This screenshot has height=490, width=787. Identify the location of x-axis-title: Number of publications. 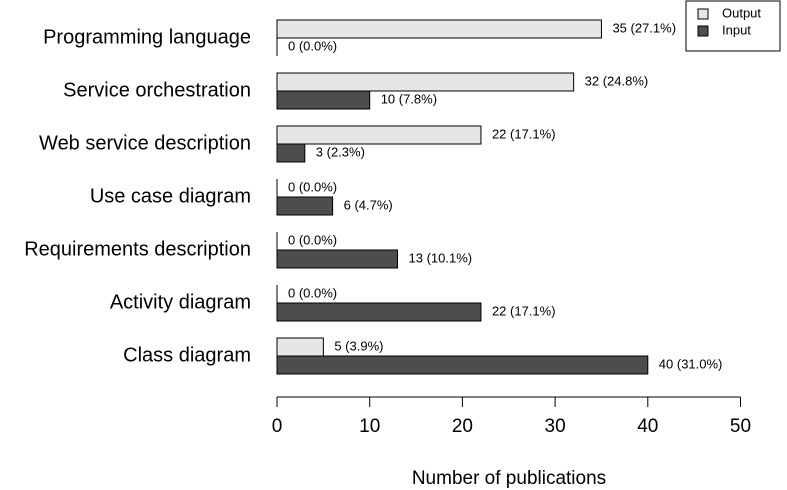
(509, 478).